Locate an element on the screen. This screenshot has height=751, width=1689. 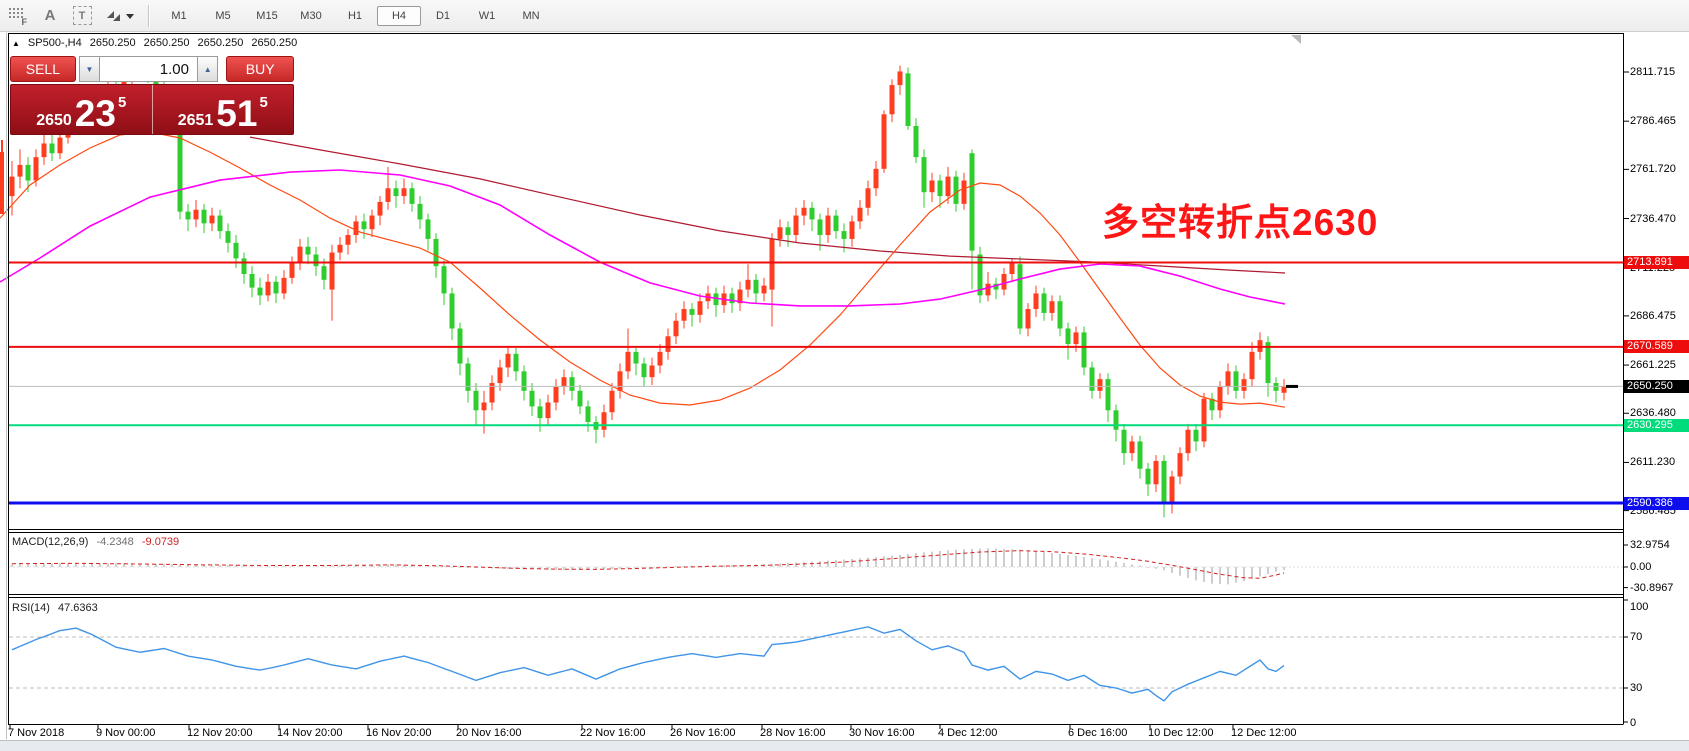
bid-handle: 2650 is located at coordinates (54, 120).